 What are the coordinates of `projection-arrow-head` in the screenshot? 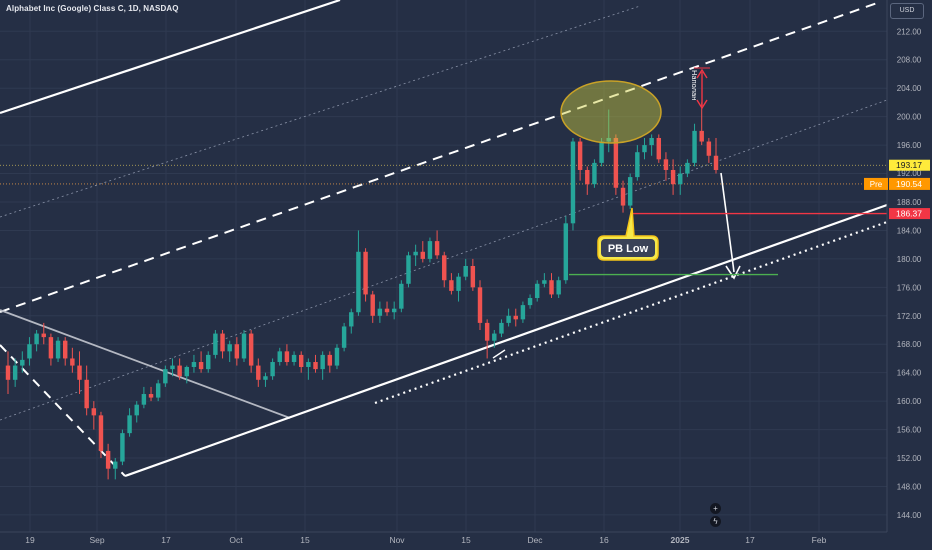 It's located at (733, 272).